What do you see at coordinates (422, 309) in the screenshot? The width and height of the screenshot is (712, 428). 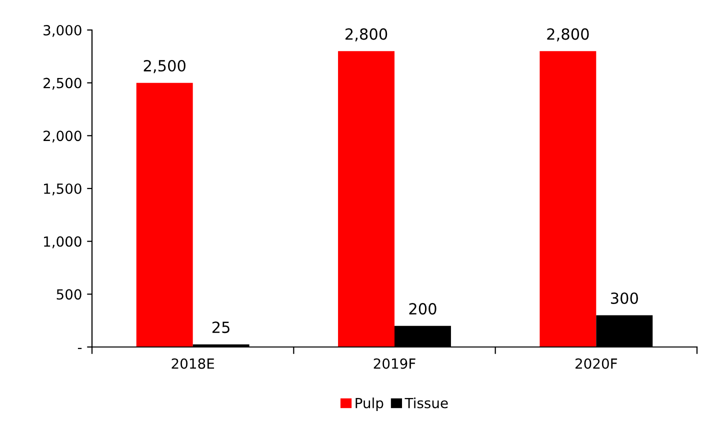 I see `data-label: 200` at bounding box center [422, 309].